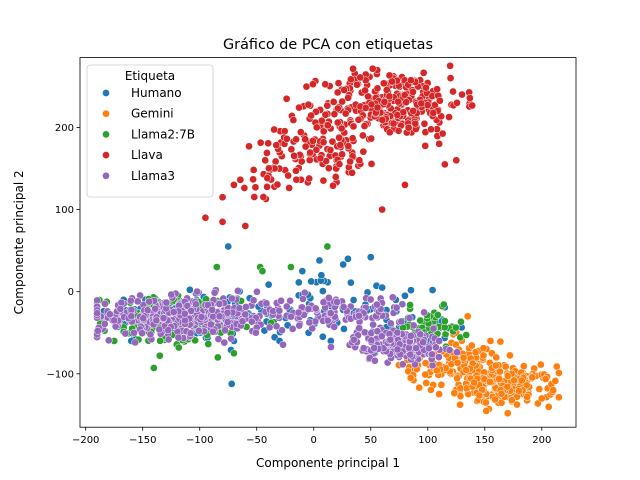  Describe the element at coordinates (277, 328) in the screenshot. I see `series-llama3` at that location.